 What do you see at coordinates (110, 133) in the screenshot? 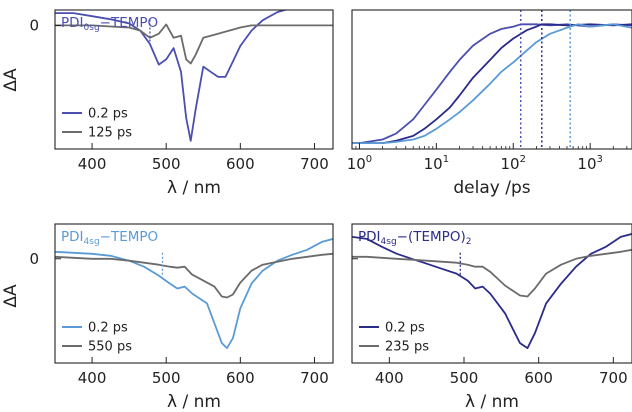
I see `legend-label: 125 ps` at bounding box center [110, 133].